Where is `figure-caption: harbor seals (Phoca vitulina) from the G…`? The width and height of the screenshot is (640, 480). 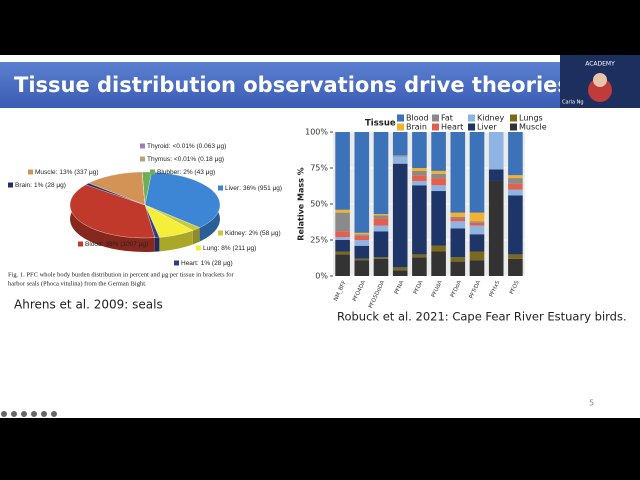 figure-caption: harbor seals (Phoca vitulina) from the G… is located at coordinates (77, 283).